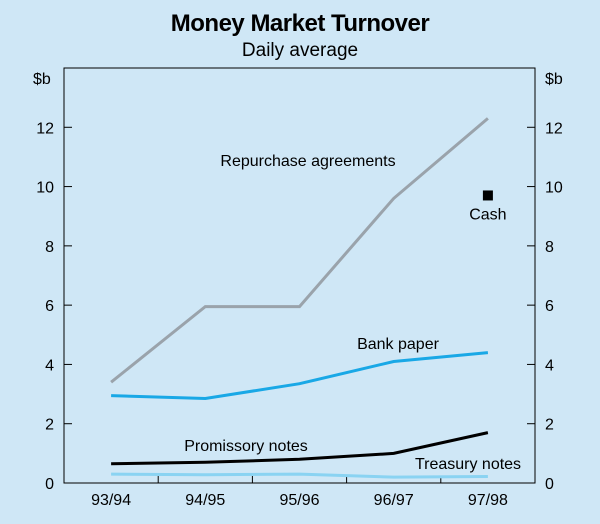  What do you see at coordinates (468, 464) in the screenshot?
I see `series-label-treasury-notes: Treasury notes` at bounding box center [468, 464].